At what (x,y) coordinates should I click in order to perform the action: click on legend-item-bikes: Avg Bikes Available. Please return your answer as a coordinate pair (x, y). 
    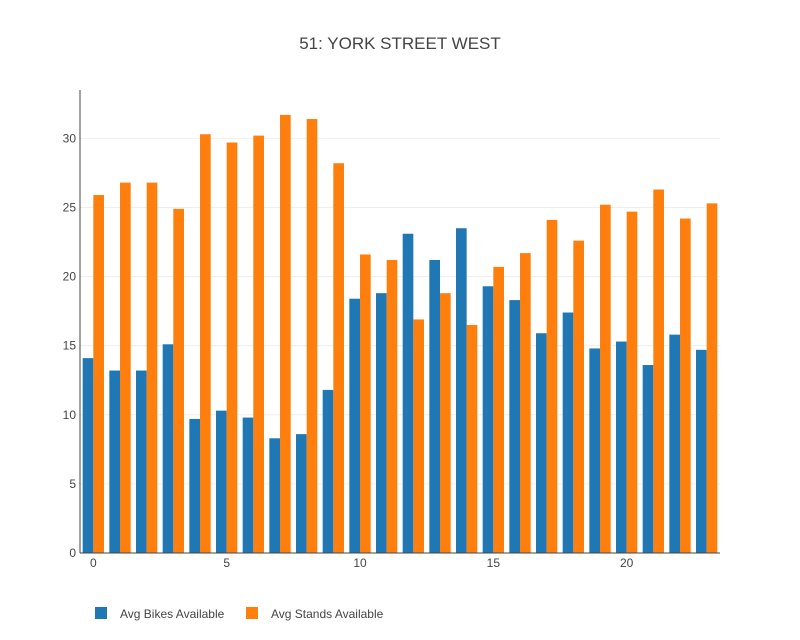
    Looking at the image, I should click on (160, 614).